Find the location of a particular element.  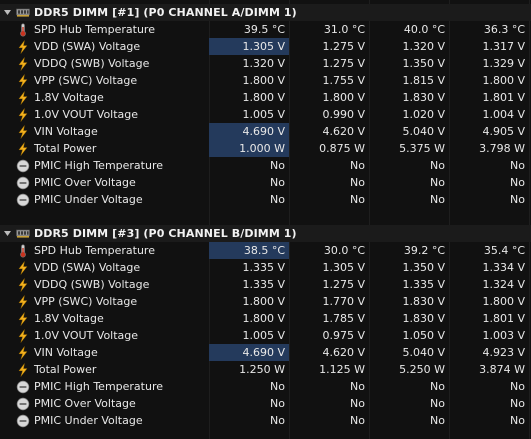

sensor-name-cell: PMIC High Temperature is located at coordinates (112, 386).